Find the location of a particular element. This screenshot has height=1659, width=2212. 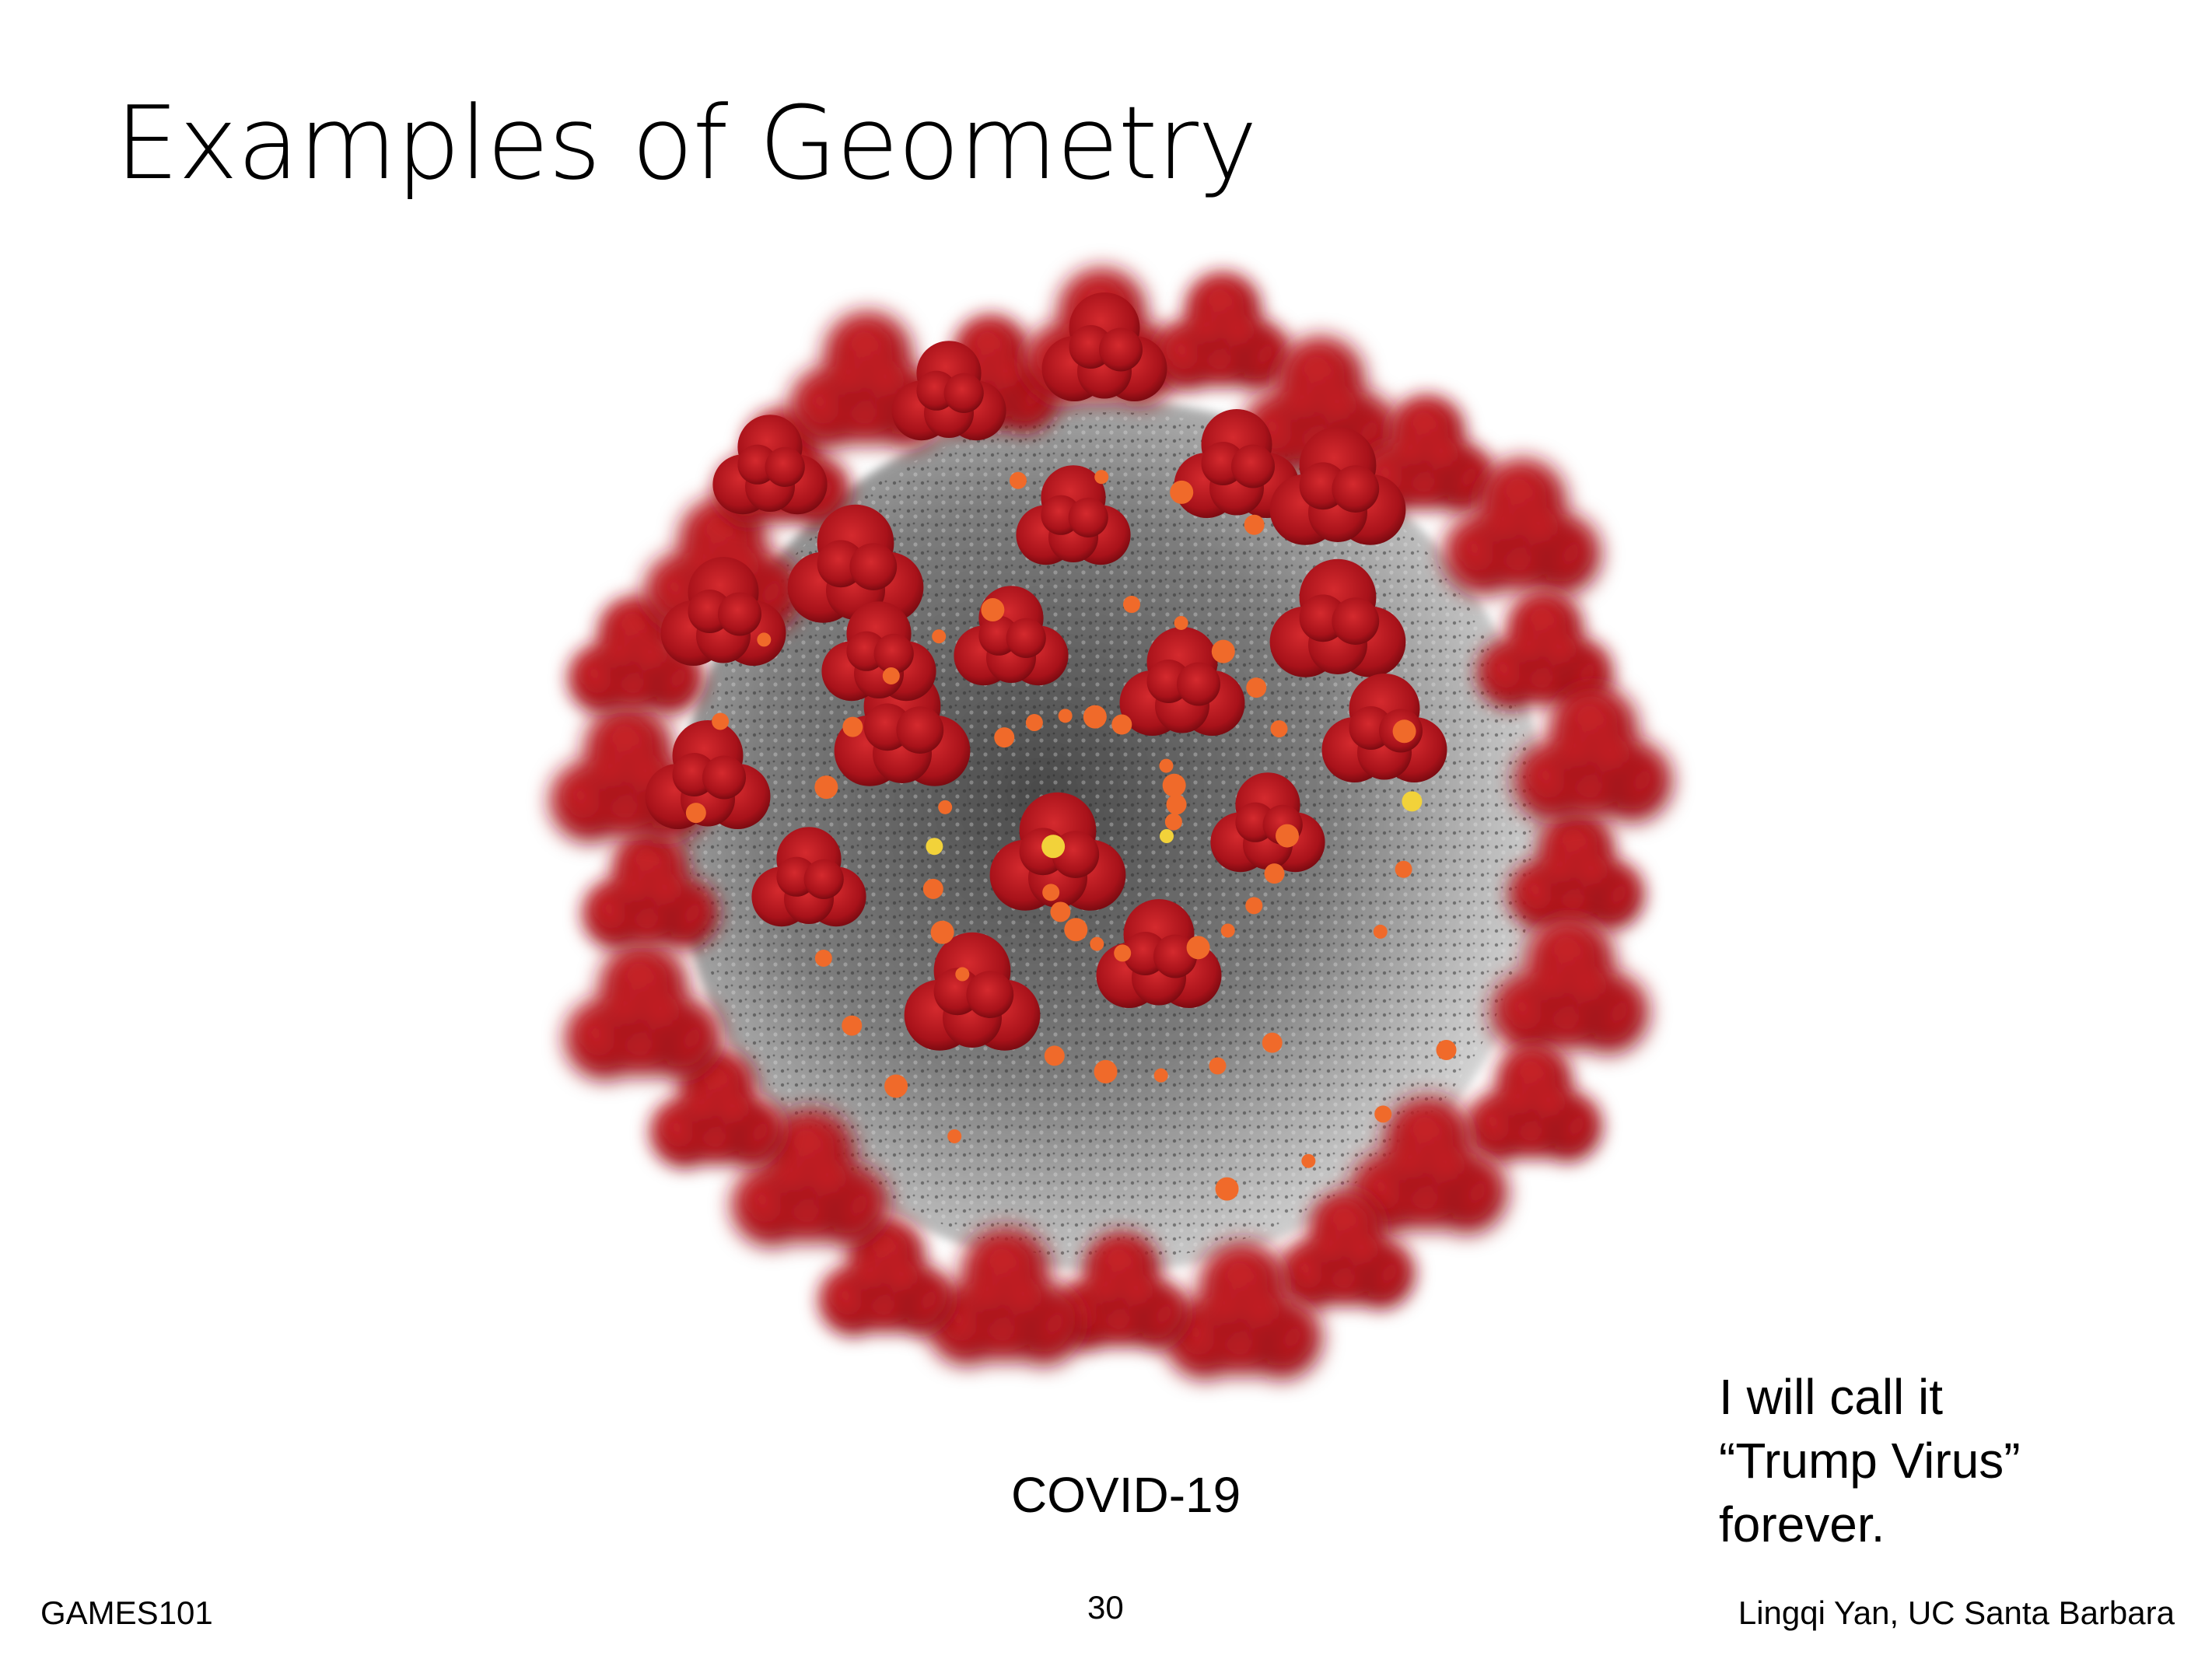

slide-title: Examples of Geometry is located at coordinates (687, 143).